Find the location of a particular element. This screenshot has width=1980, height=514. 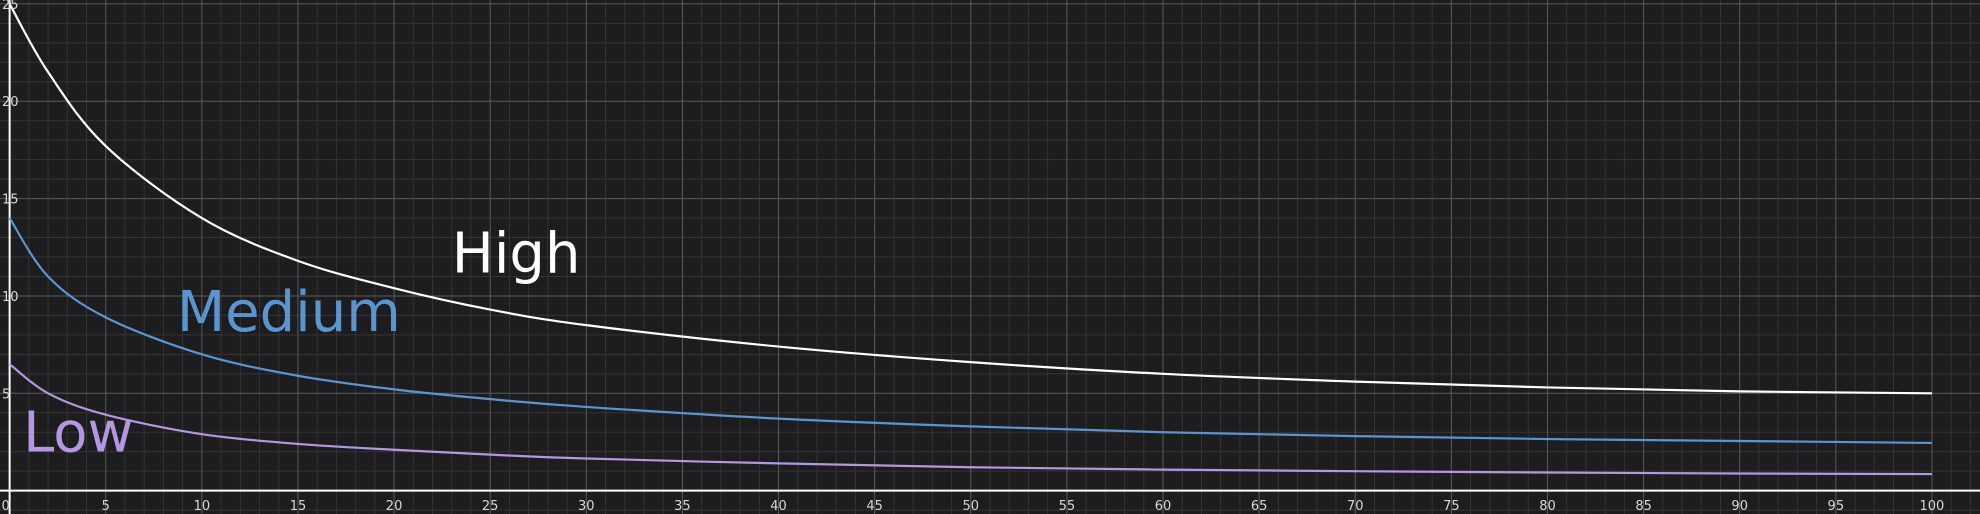

x-tick-label: 50 is located at coordinates (971, 506).